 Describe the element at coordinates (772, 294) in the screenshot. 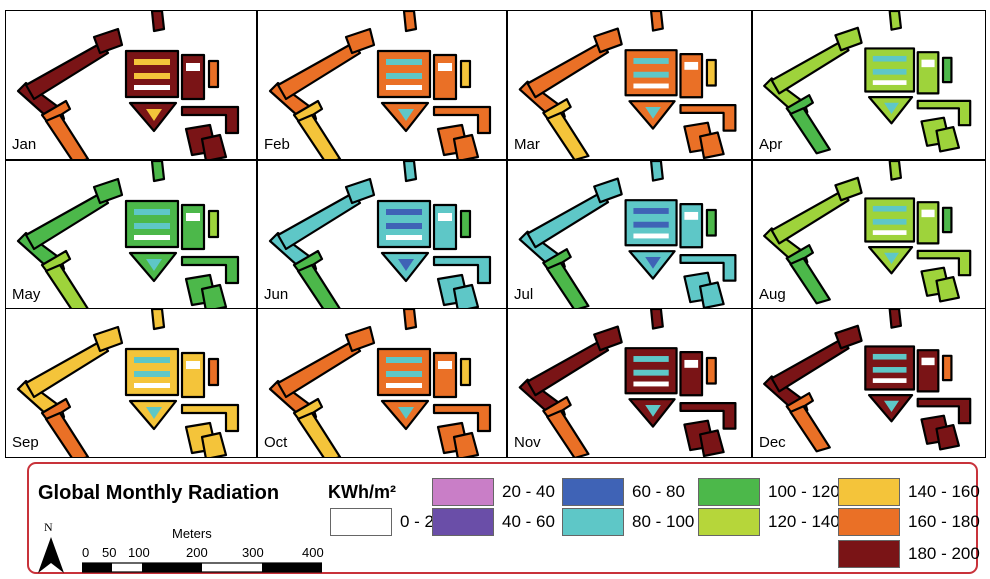

I see `month-label: Aug` at that location.